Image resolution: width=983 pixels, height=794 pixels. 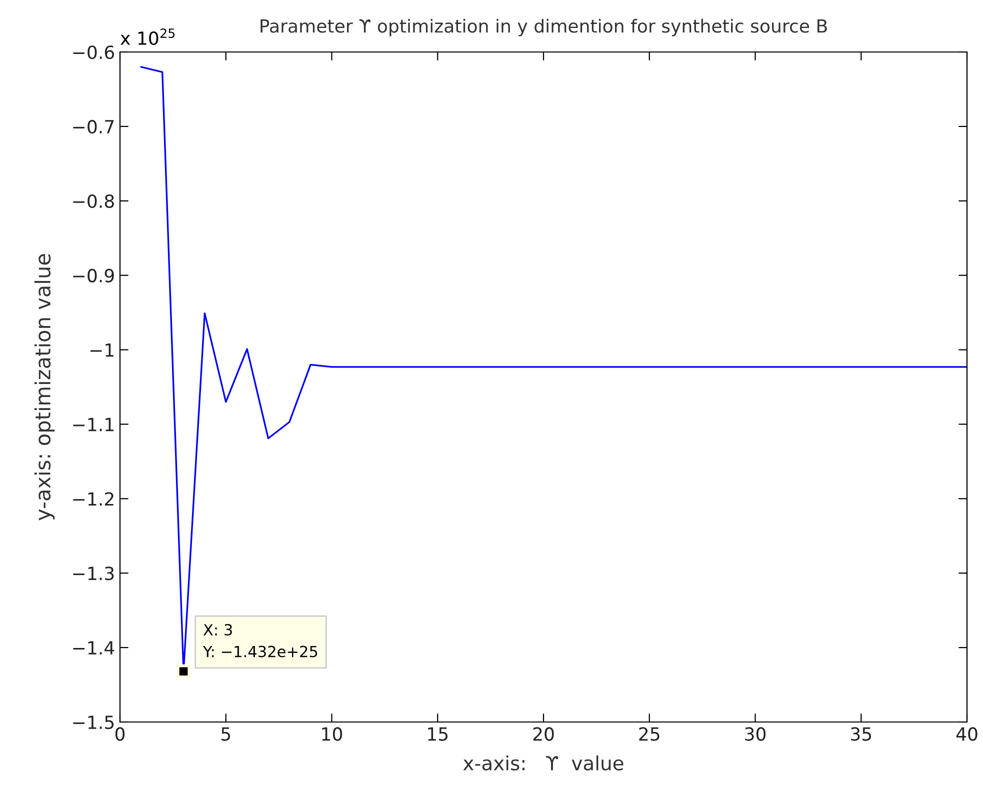 I want to click on annotation: X: 3 Y: −1.432e+25, so click(x=260, y=641).